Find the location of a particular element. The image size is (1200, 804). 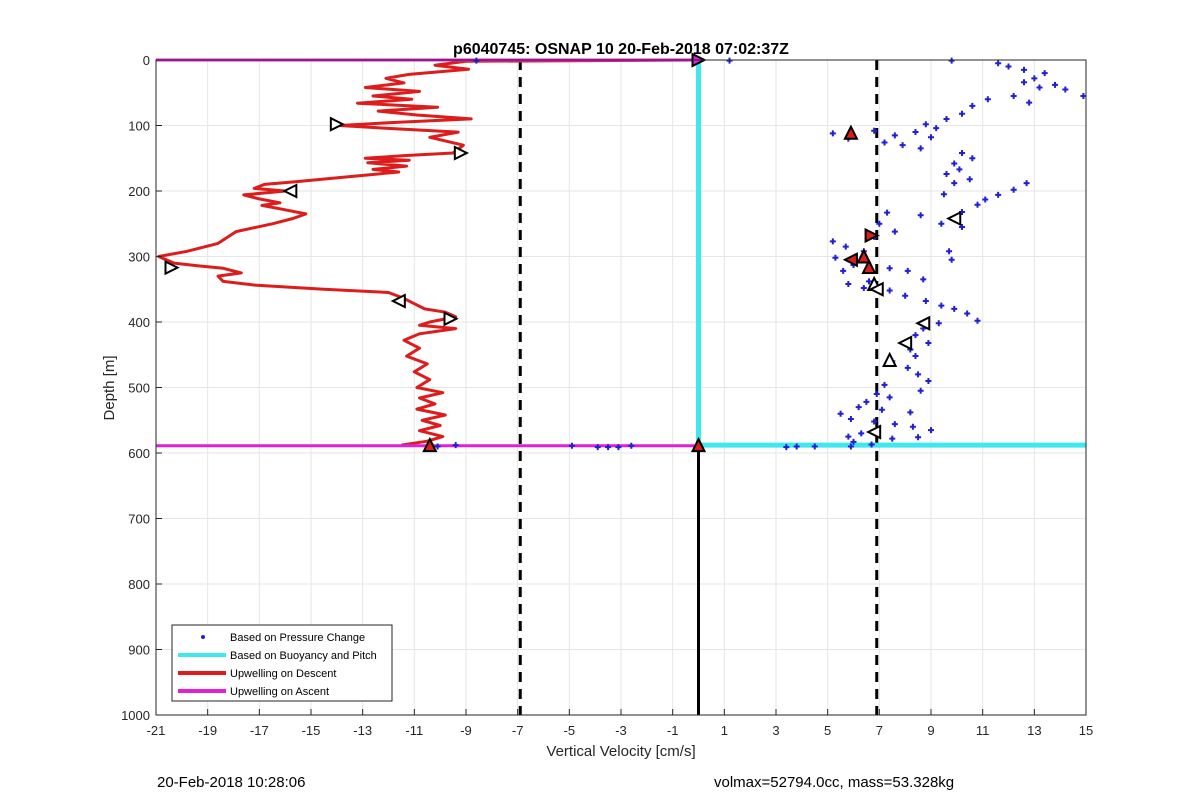

x-tick-label: 7 is located at coordinates (879, 730).